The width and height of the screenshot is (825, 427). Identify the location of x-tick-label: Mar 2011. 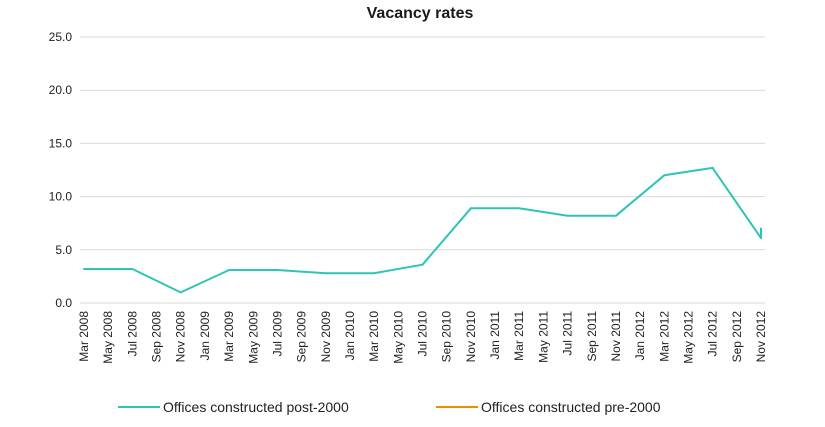
(519, 336).